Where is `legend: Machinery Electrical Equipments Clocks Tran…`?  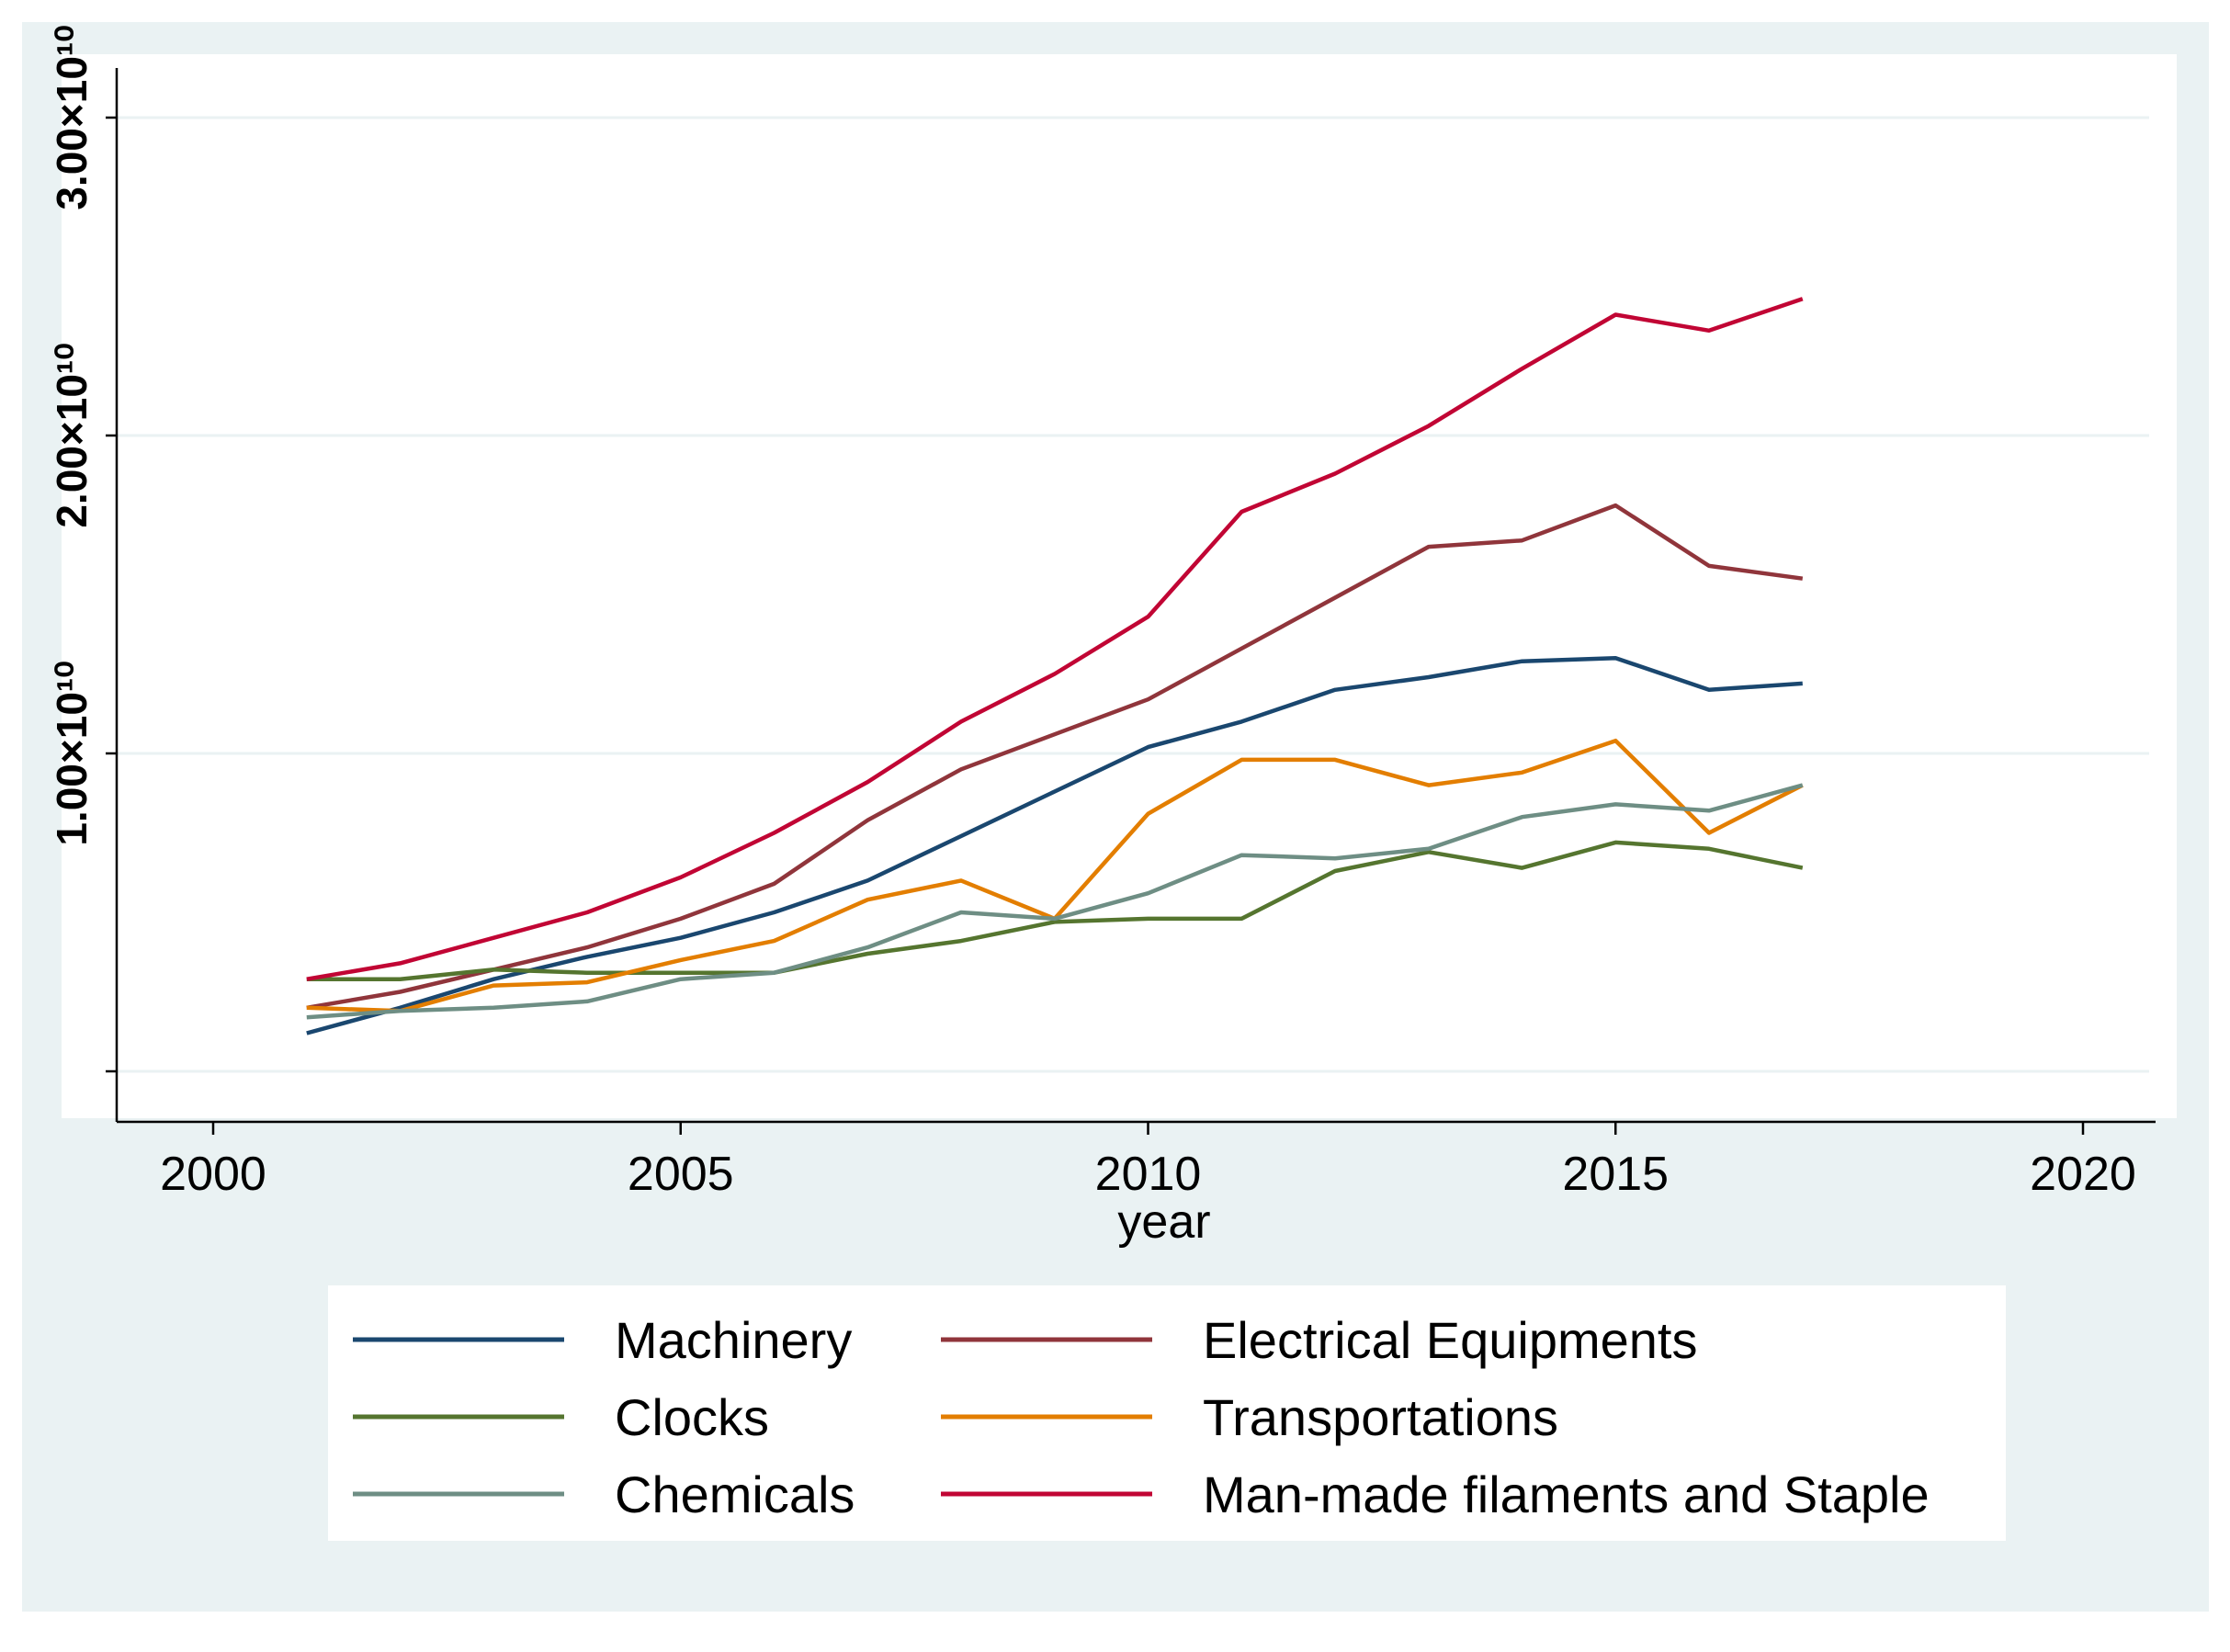 legend: Machinery Electrical Equipments Clocks Tran… is located at coordinates (1141, 1417).